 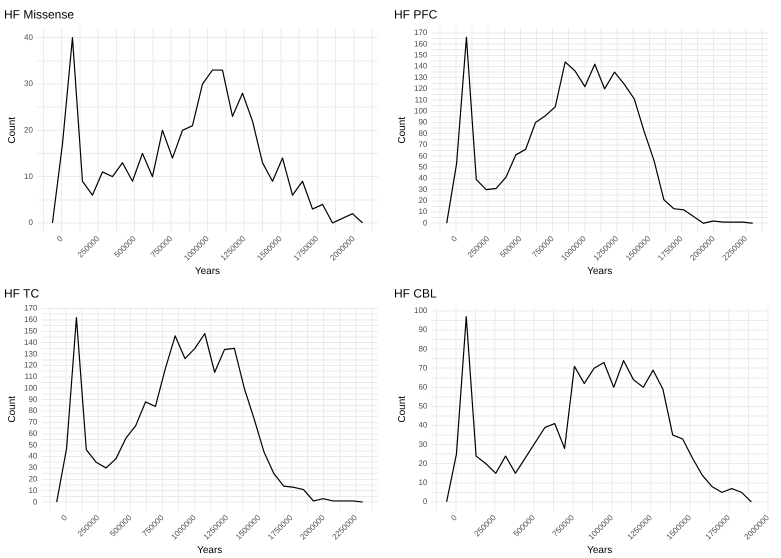 What do you see at coordinates (22, 293) in the screenshot?
I see `chart-title: HF TC` at bounding box center [22, 293].